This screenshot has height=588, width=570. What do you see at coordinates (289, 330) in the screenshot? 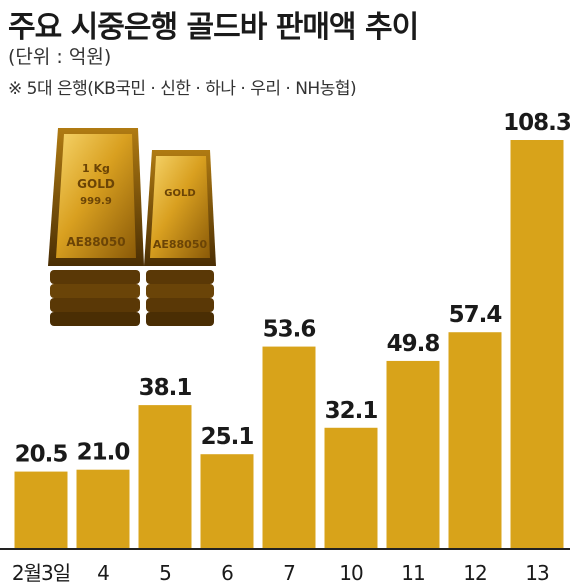
I see `value-label-4: 53.6` at bounding box center [289, 330].